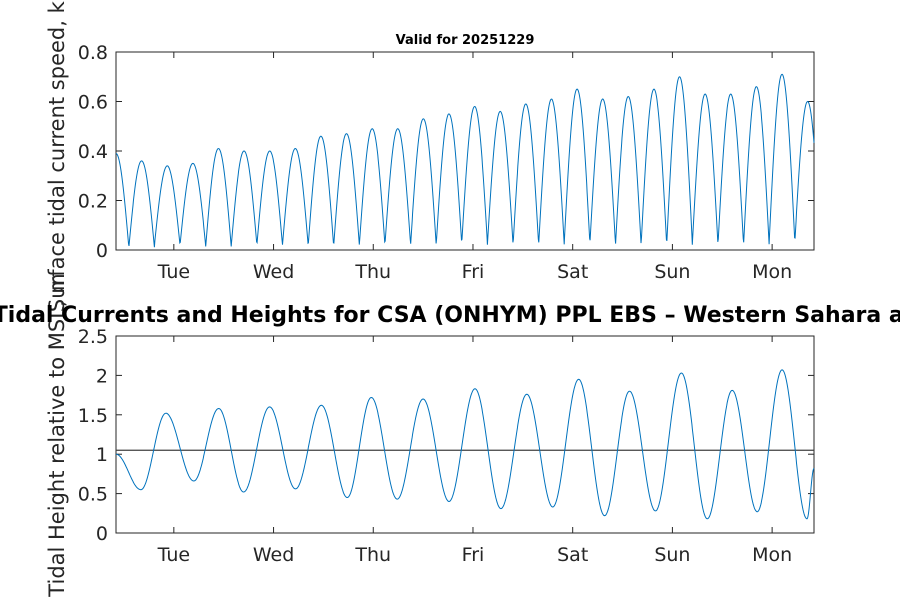 The image size is (900, 600). I want to click on current-speed-xtick-label: Fri, so click(473, 272).